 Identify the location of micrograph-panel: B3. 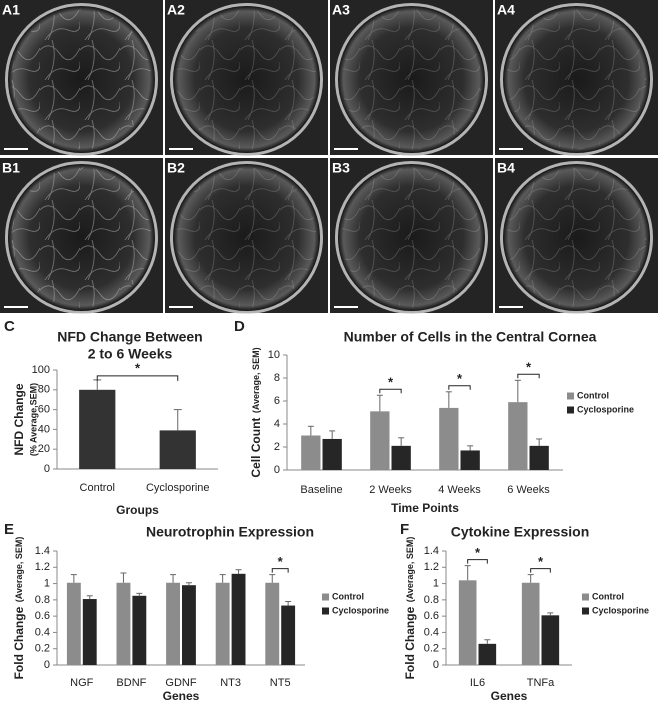
(411, 236).